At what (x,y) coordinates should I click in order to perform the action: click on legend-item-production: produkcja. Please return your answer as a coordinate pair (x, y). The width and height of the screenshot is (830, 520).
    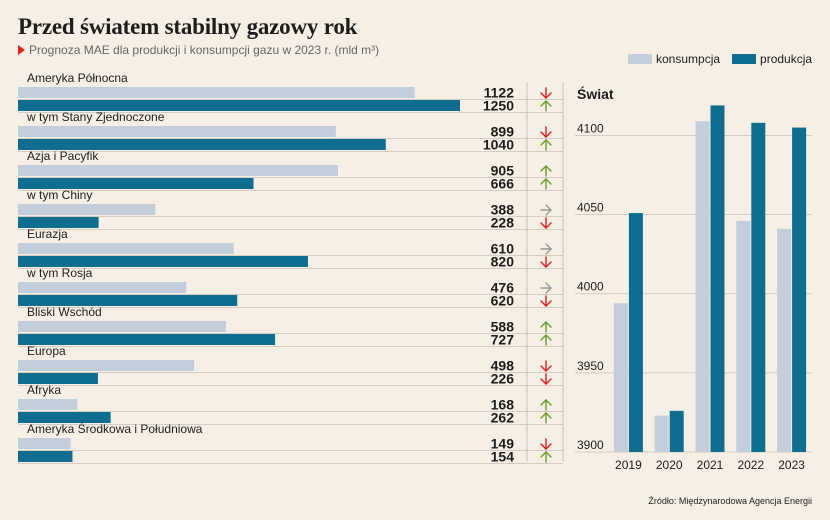
    Looking at the image, I should click on (772, 59).